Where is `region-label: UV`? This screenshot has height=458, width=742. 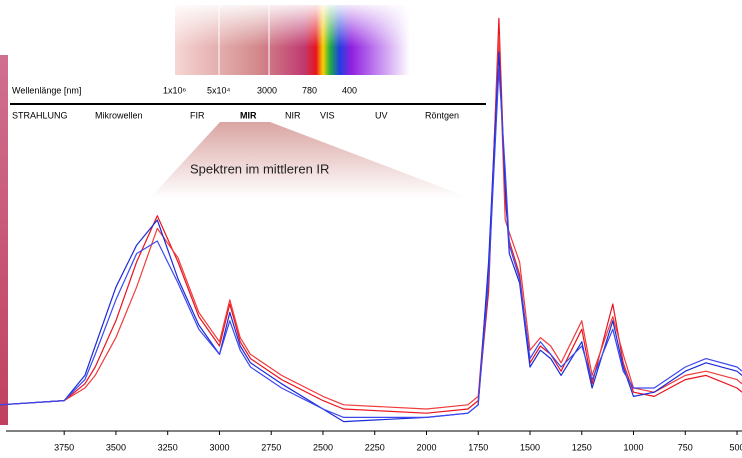
region-label: UV is located at coordinates (381, 115).